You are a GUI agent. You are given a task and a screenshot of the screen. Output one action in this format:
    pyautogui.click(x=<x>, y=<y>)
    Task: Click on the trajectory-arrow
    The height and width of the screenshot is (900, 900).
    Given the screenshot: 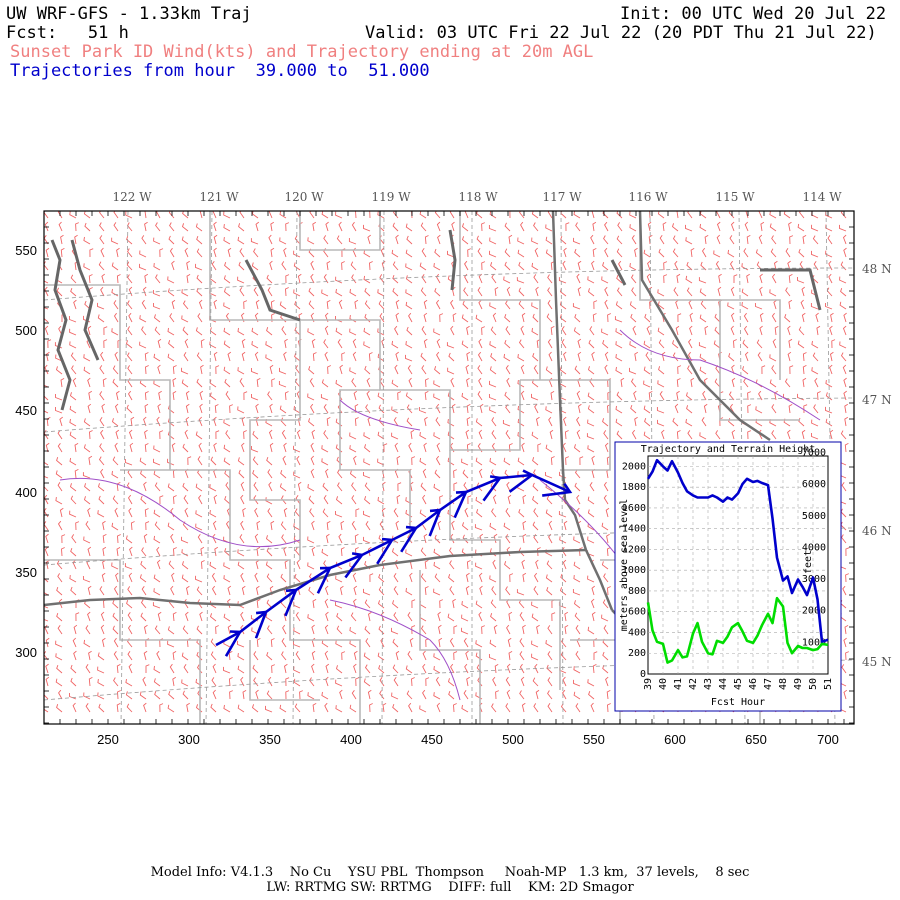 What is the action you would take?
    pyautogui.click(x=324, y=580)
    